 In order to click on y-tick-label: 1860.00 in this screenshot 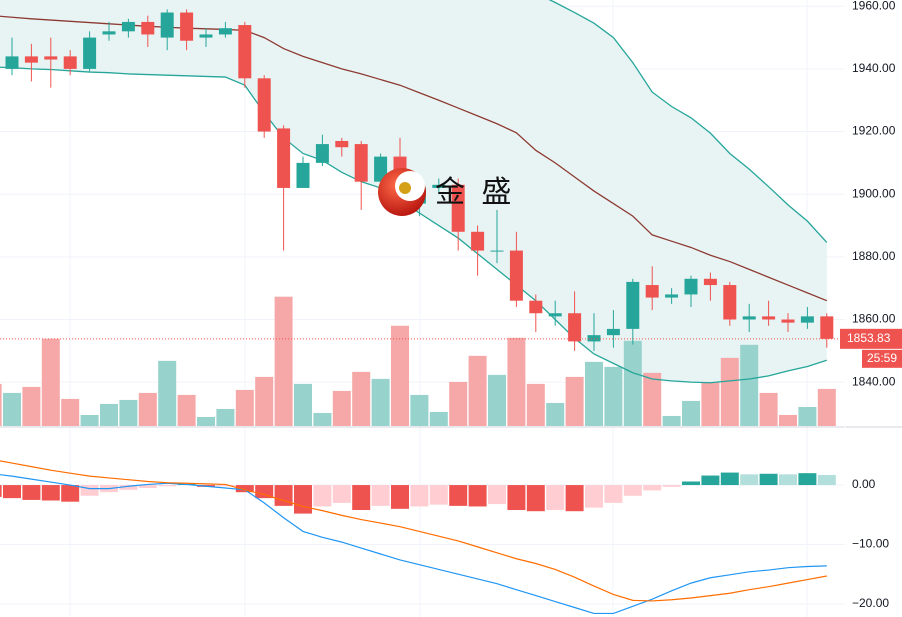, I will do `click(874, 319)`.